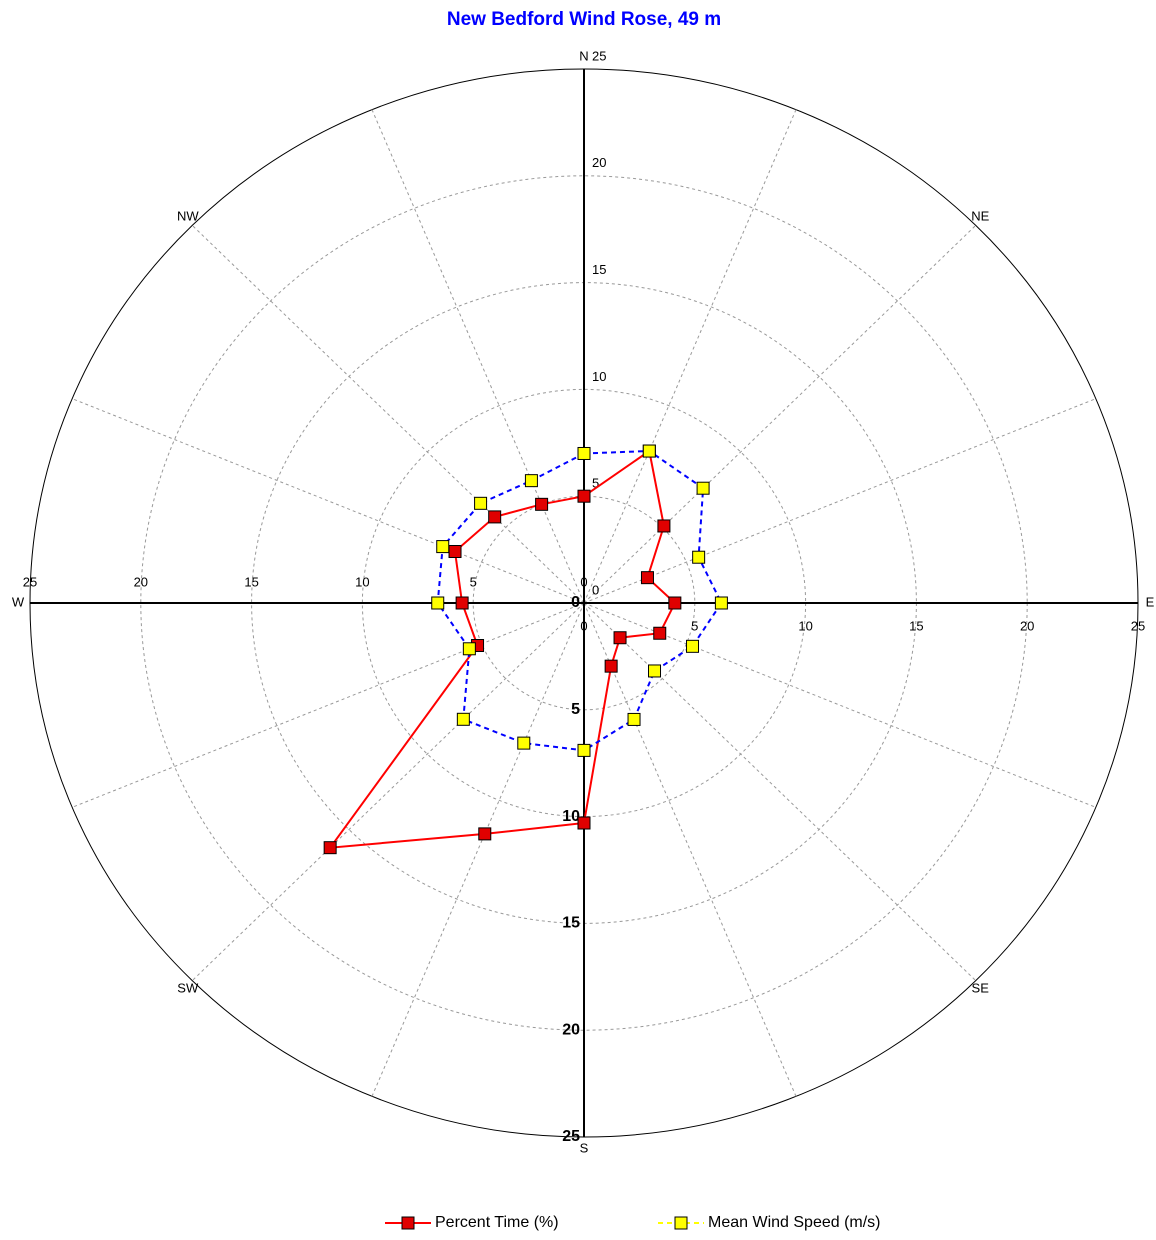  I want to click on r-tick-label bold: 5, so click(575, 709).